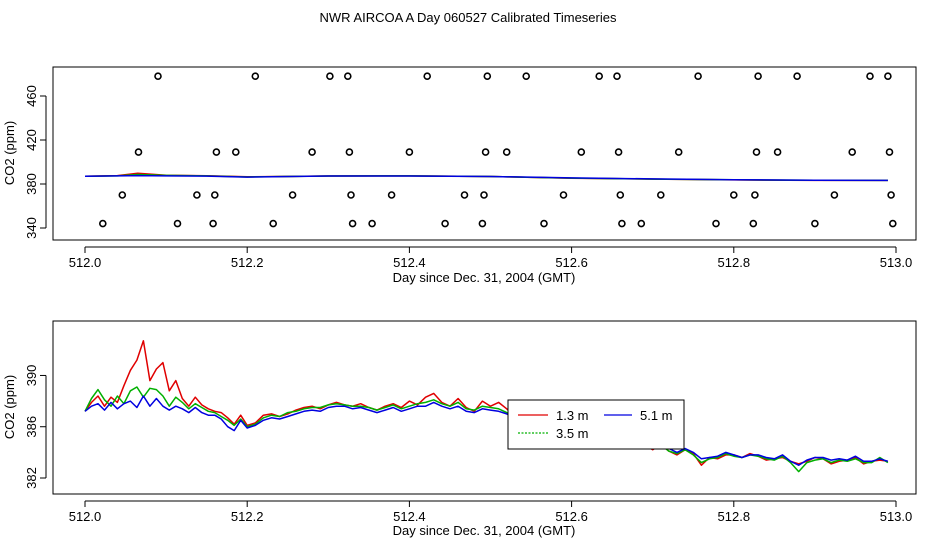 The width and height of the screenshot is (936, 545). What do you see at coordinates (491, 512) in the screenshot?
I see `bottom-x-axis: 512.0 512.2 512.4 512.6 512.8 513.0` at bounding box center [491, 512].